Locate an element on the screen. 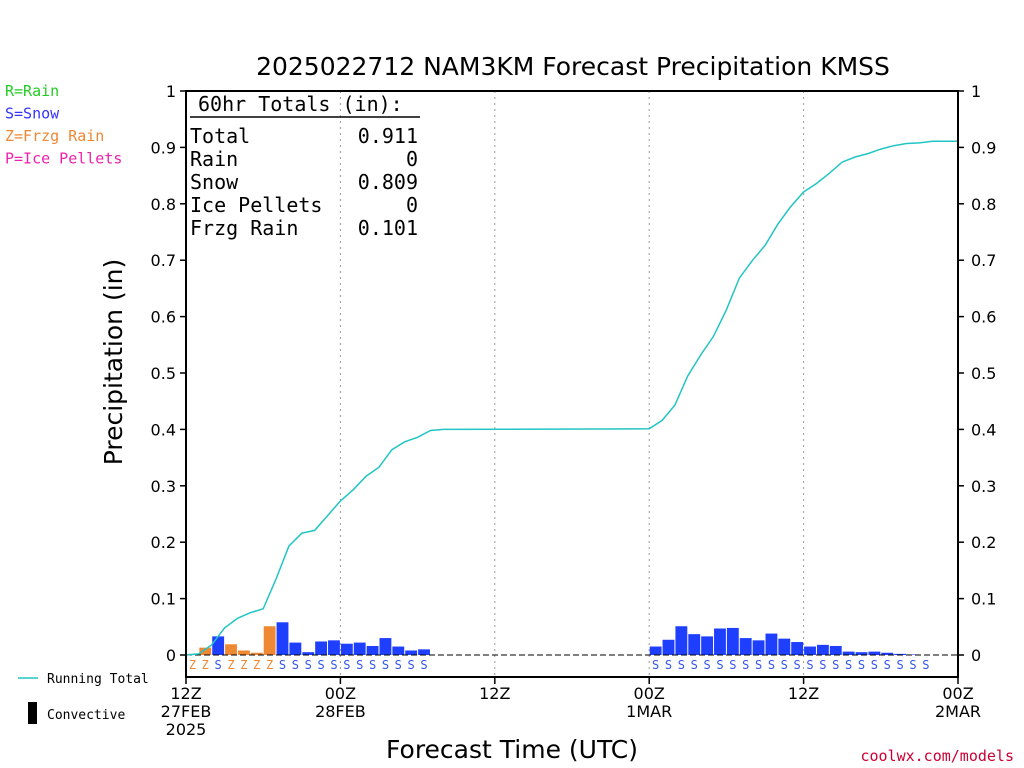 The image size is (1024, 768). totals-label: Frzg Rain is located at coordinates (244, 228).